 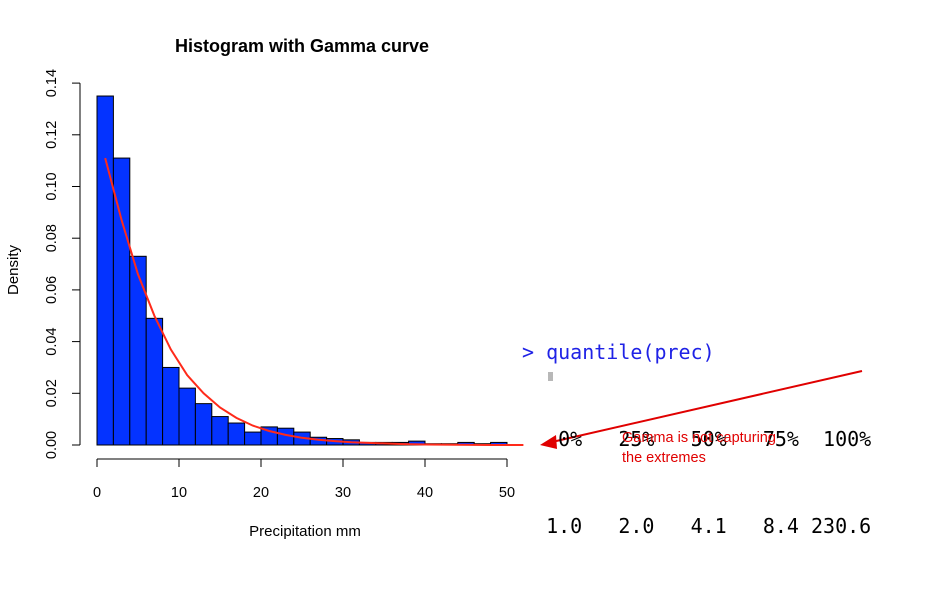 I want to click on console-cursor, so click(x=550, y=376).